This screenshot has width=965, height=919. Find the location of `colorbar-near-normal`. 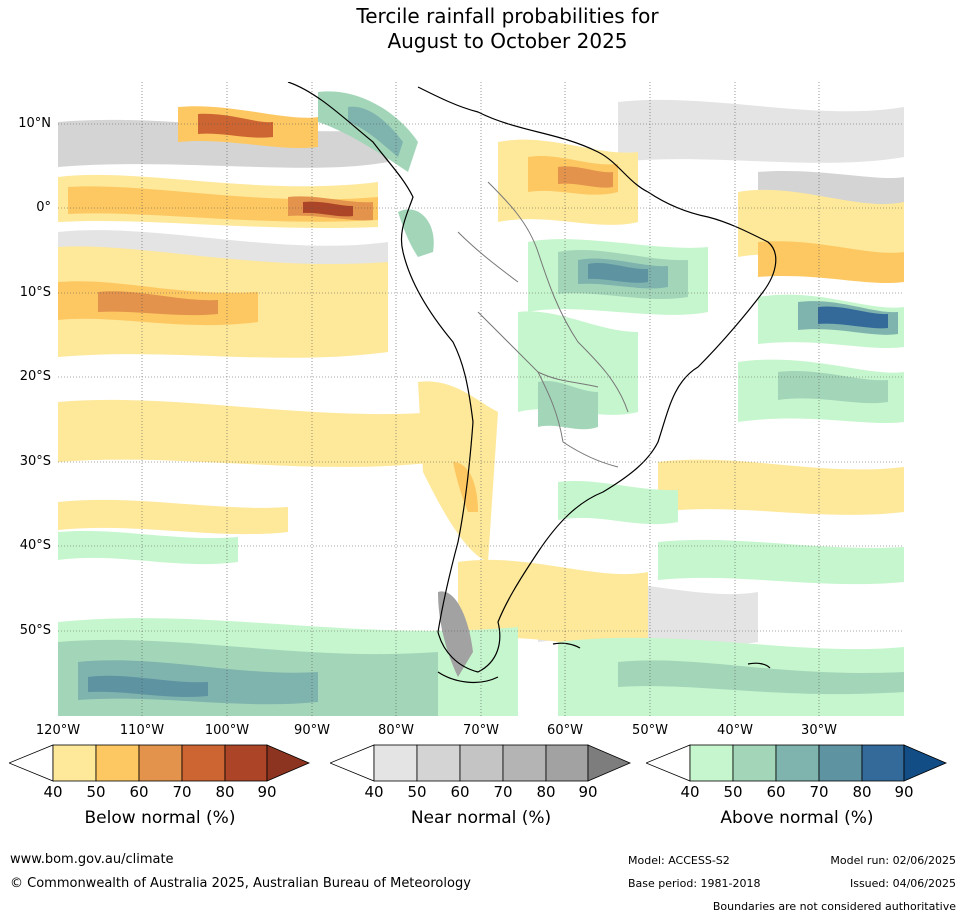

colorbar-near-normal is located at coordinates (481, 763).